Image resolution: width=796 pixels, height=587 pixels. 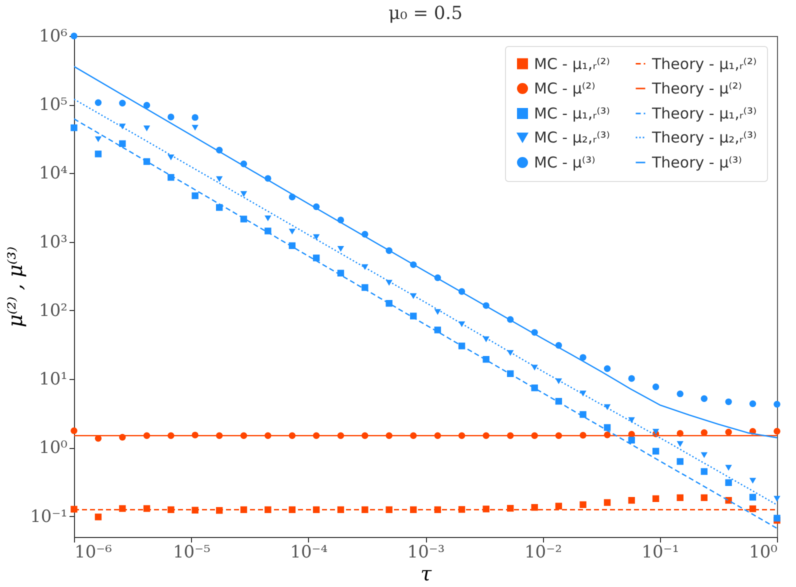 I want to click on legend-label: Theory - μ₁,ᵣ⁽²⁾, so click(x=704, y=63).